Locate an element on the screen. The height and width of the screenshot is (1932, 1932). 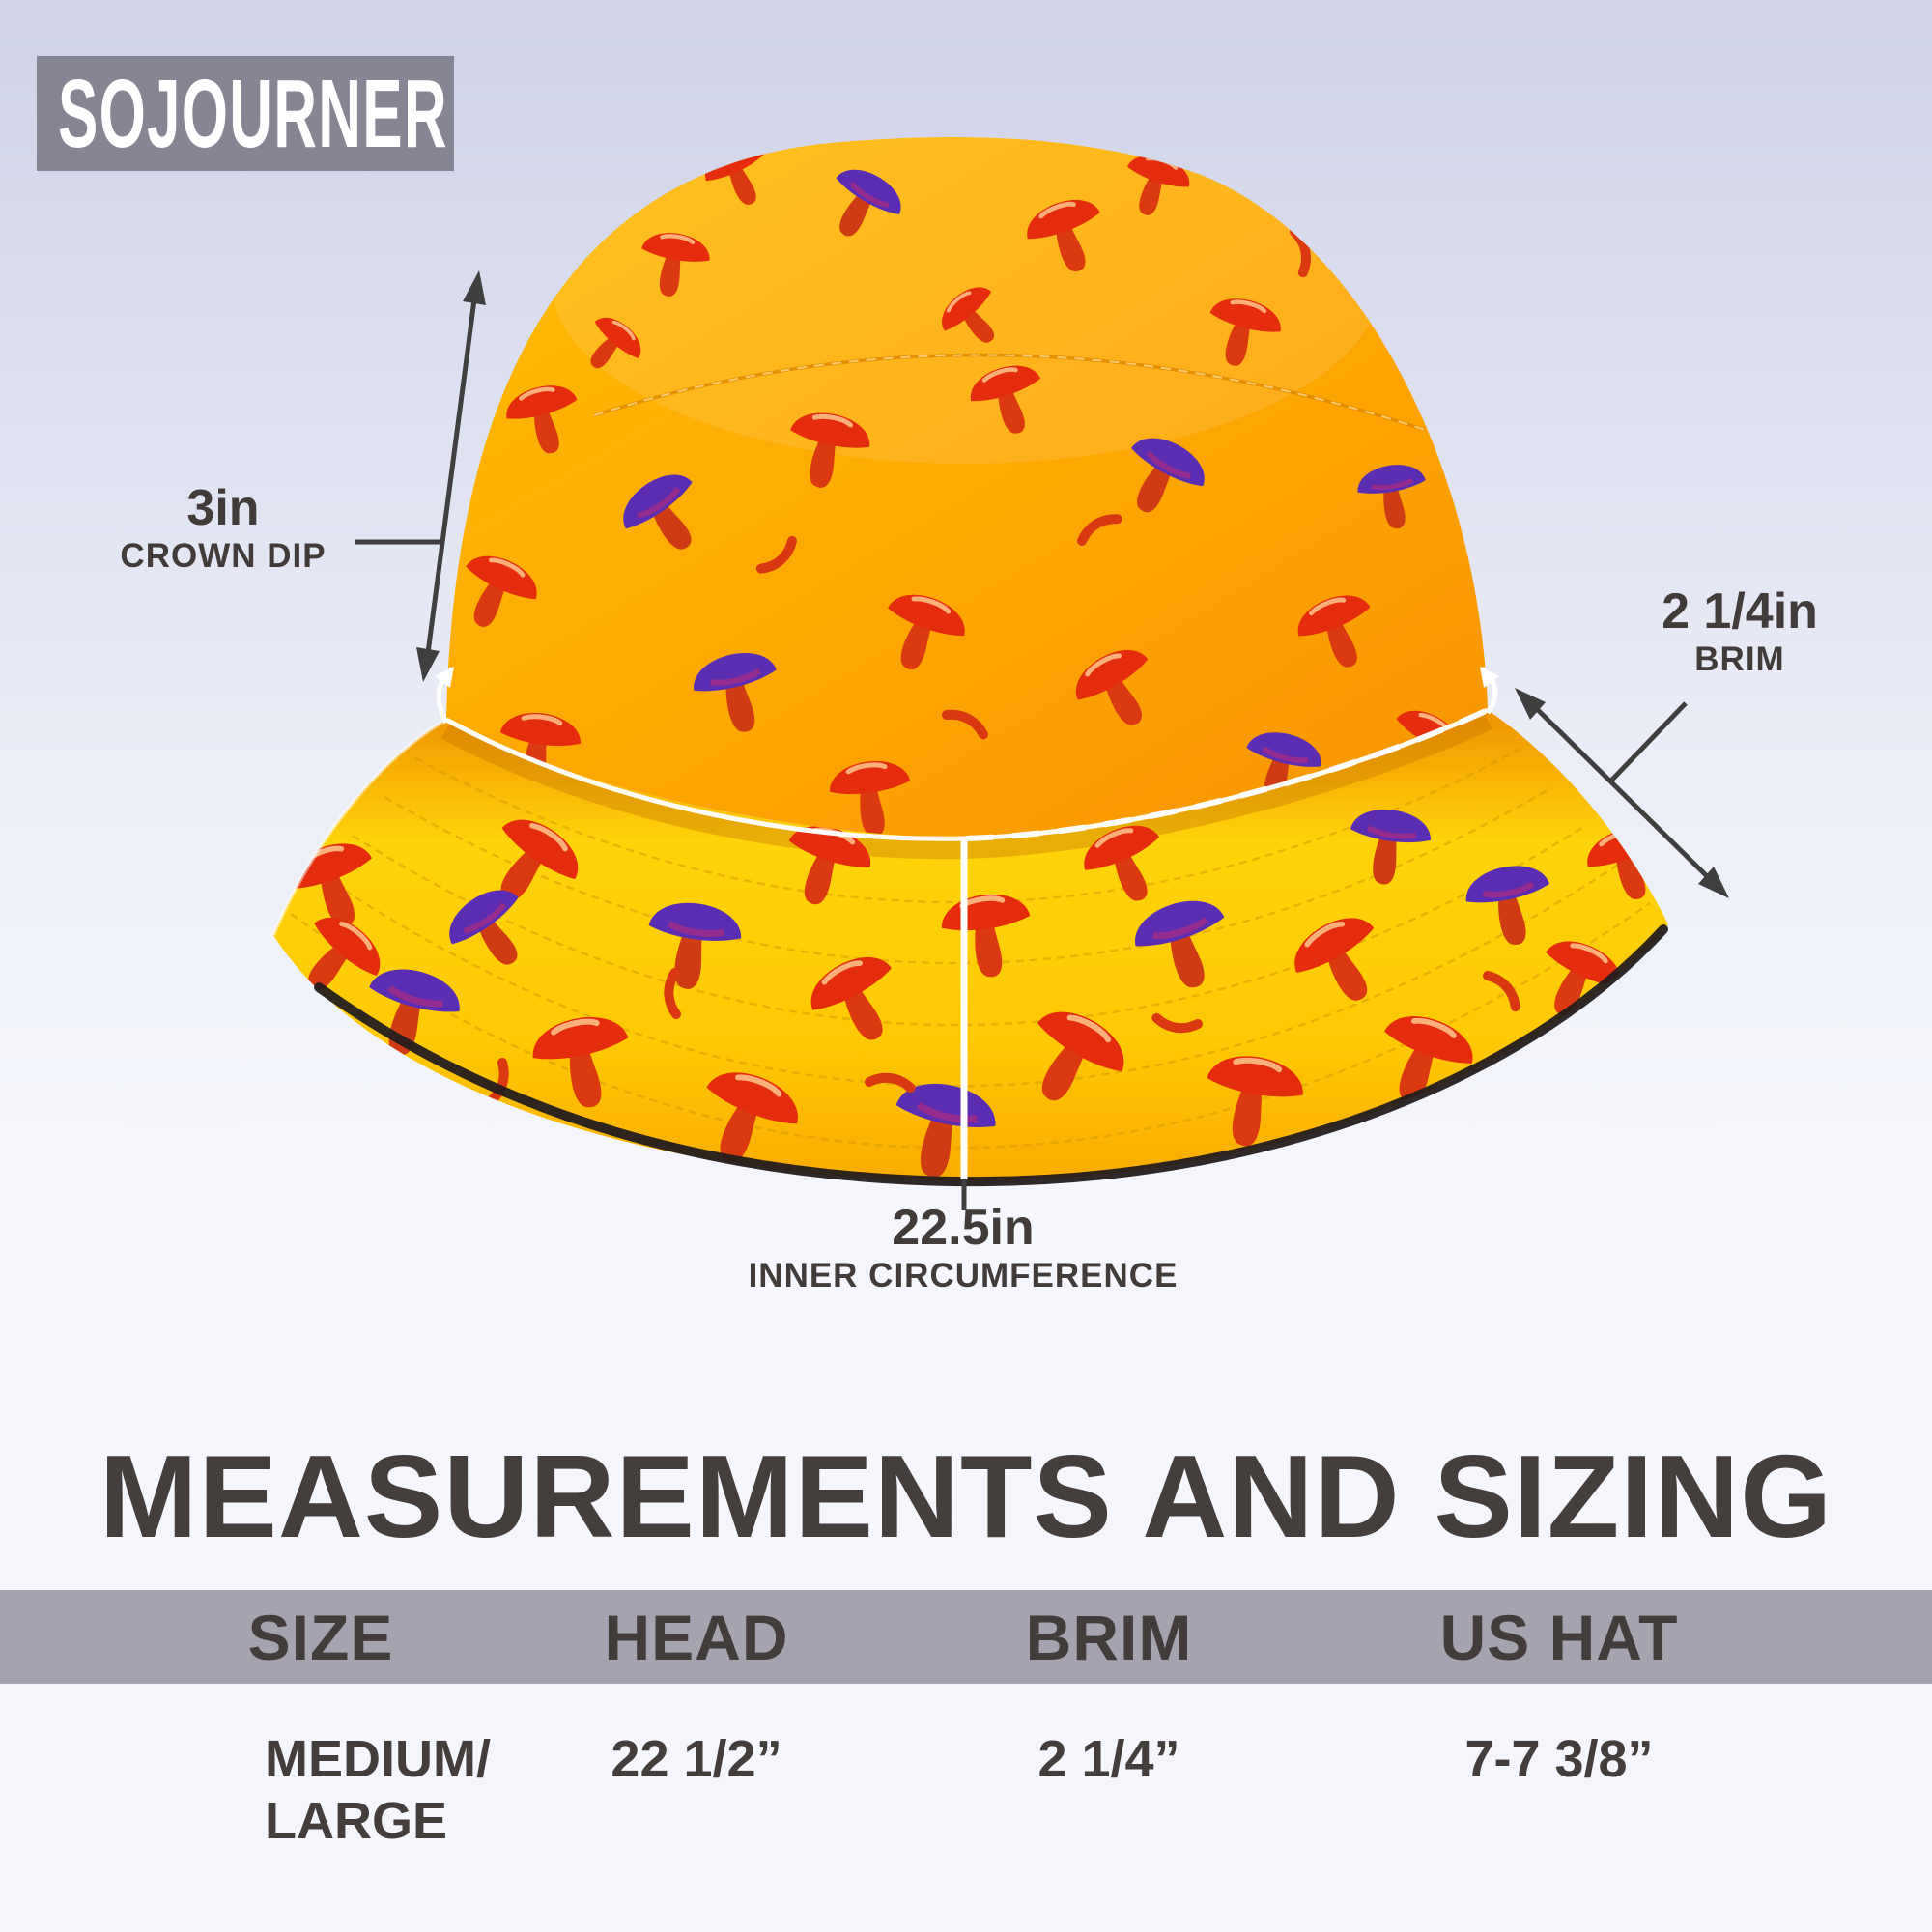
brim-annotation: 2 1/4in BRIM is located at coordinates (1739, 631).